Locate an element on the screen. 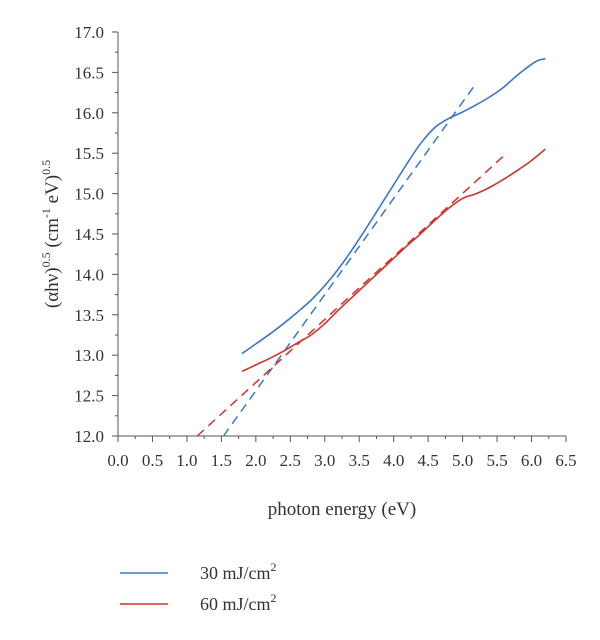  x-tick-label: 5.5 is located at coordinates (496, 460).